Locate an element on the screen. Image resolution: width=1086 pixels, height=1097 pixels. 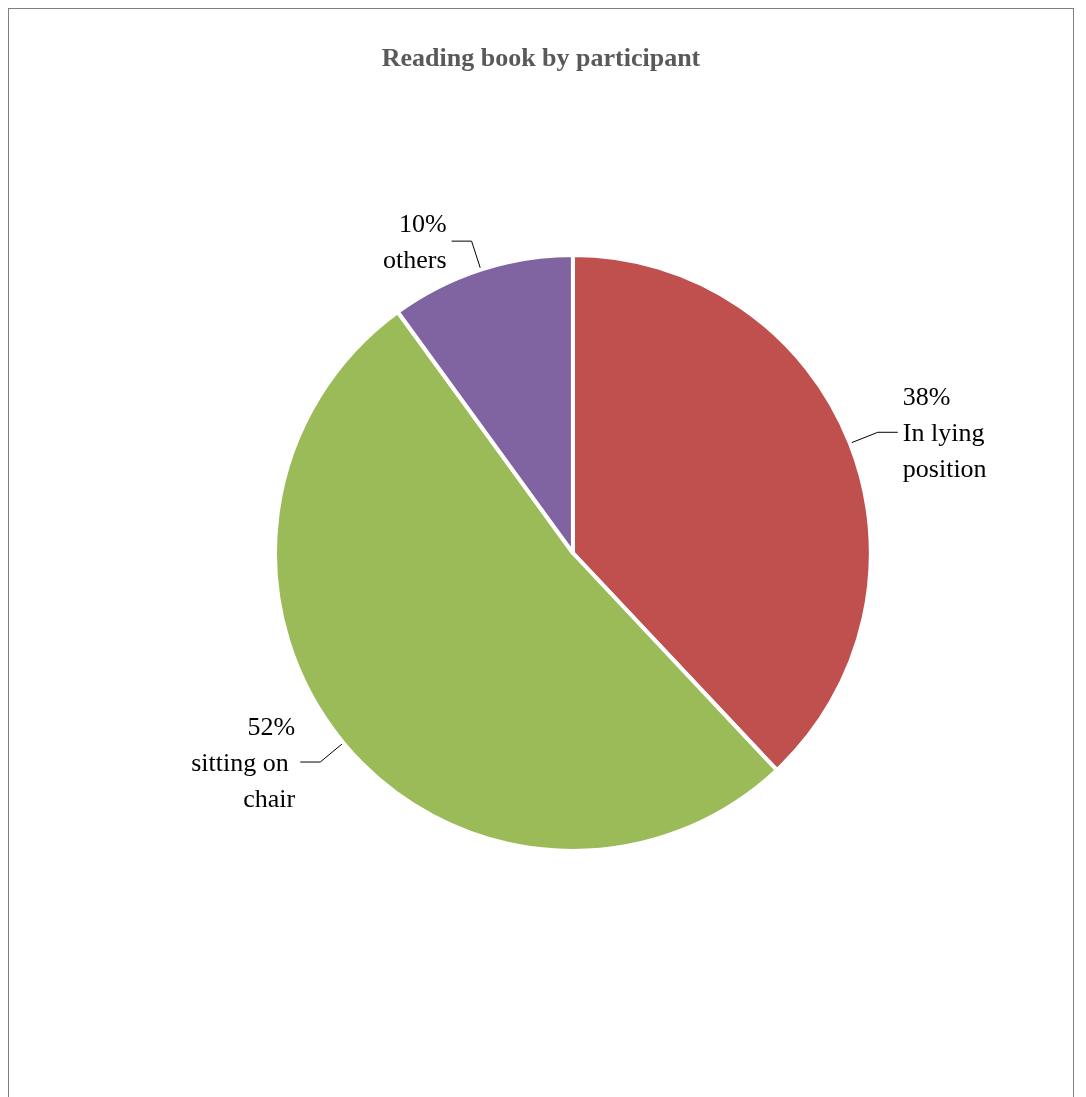
chart-title: Reading book by participant is located at coordinates (541, 57).